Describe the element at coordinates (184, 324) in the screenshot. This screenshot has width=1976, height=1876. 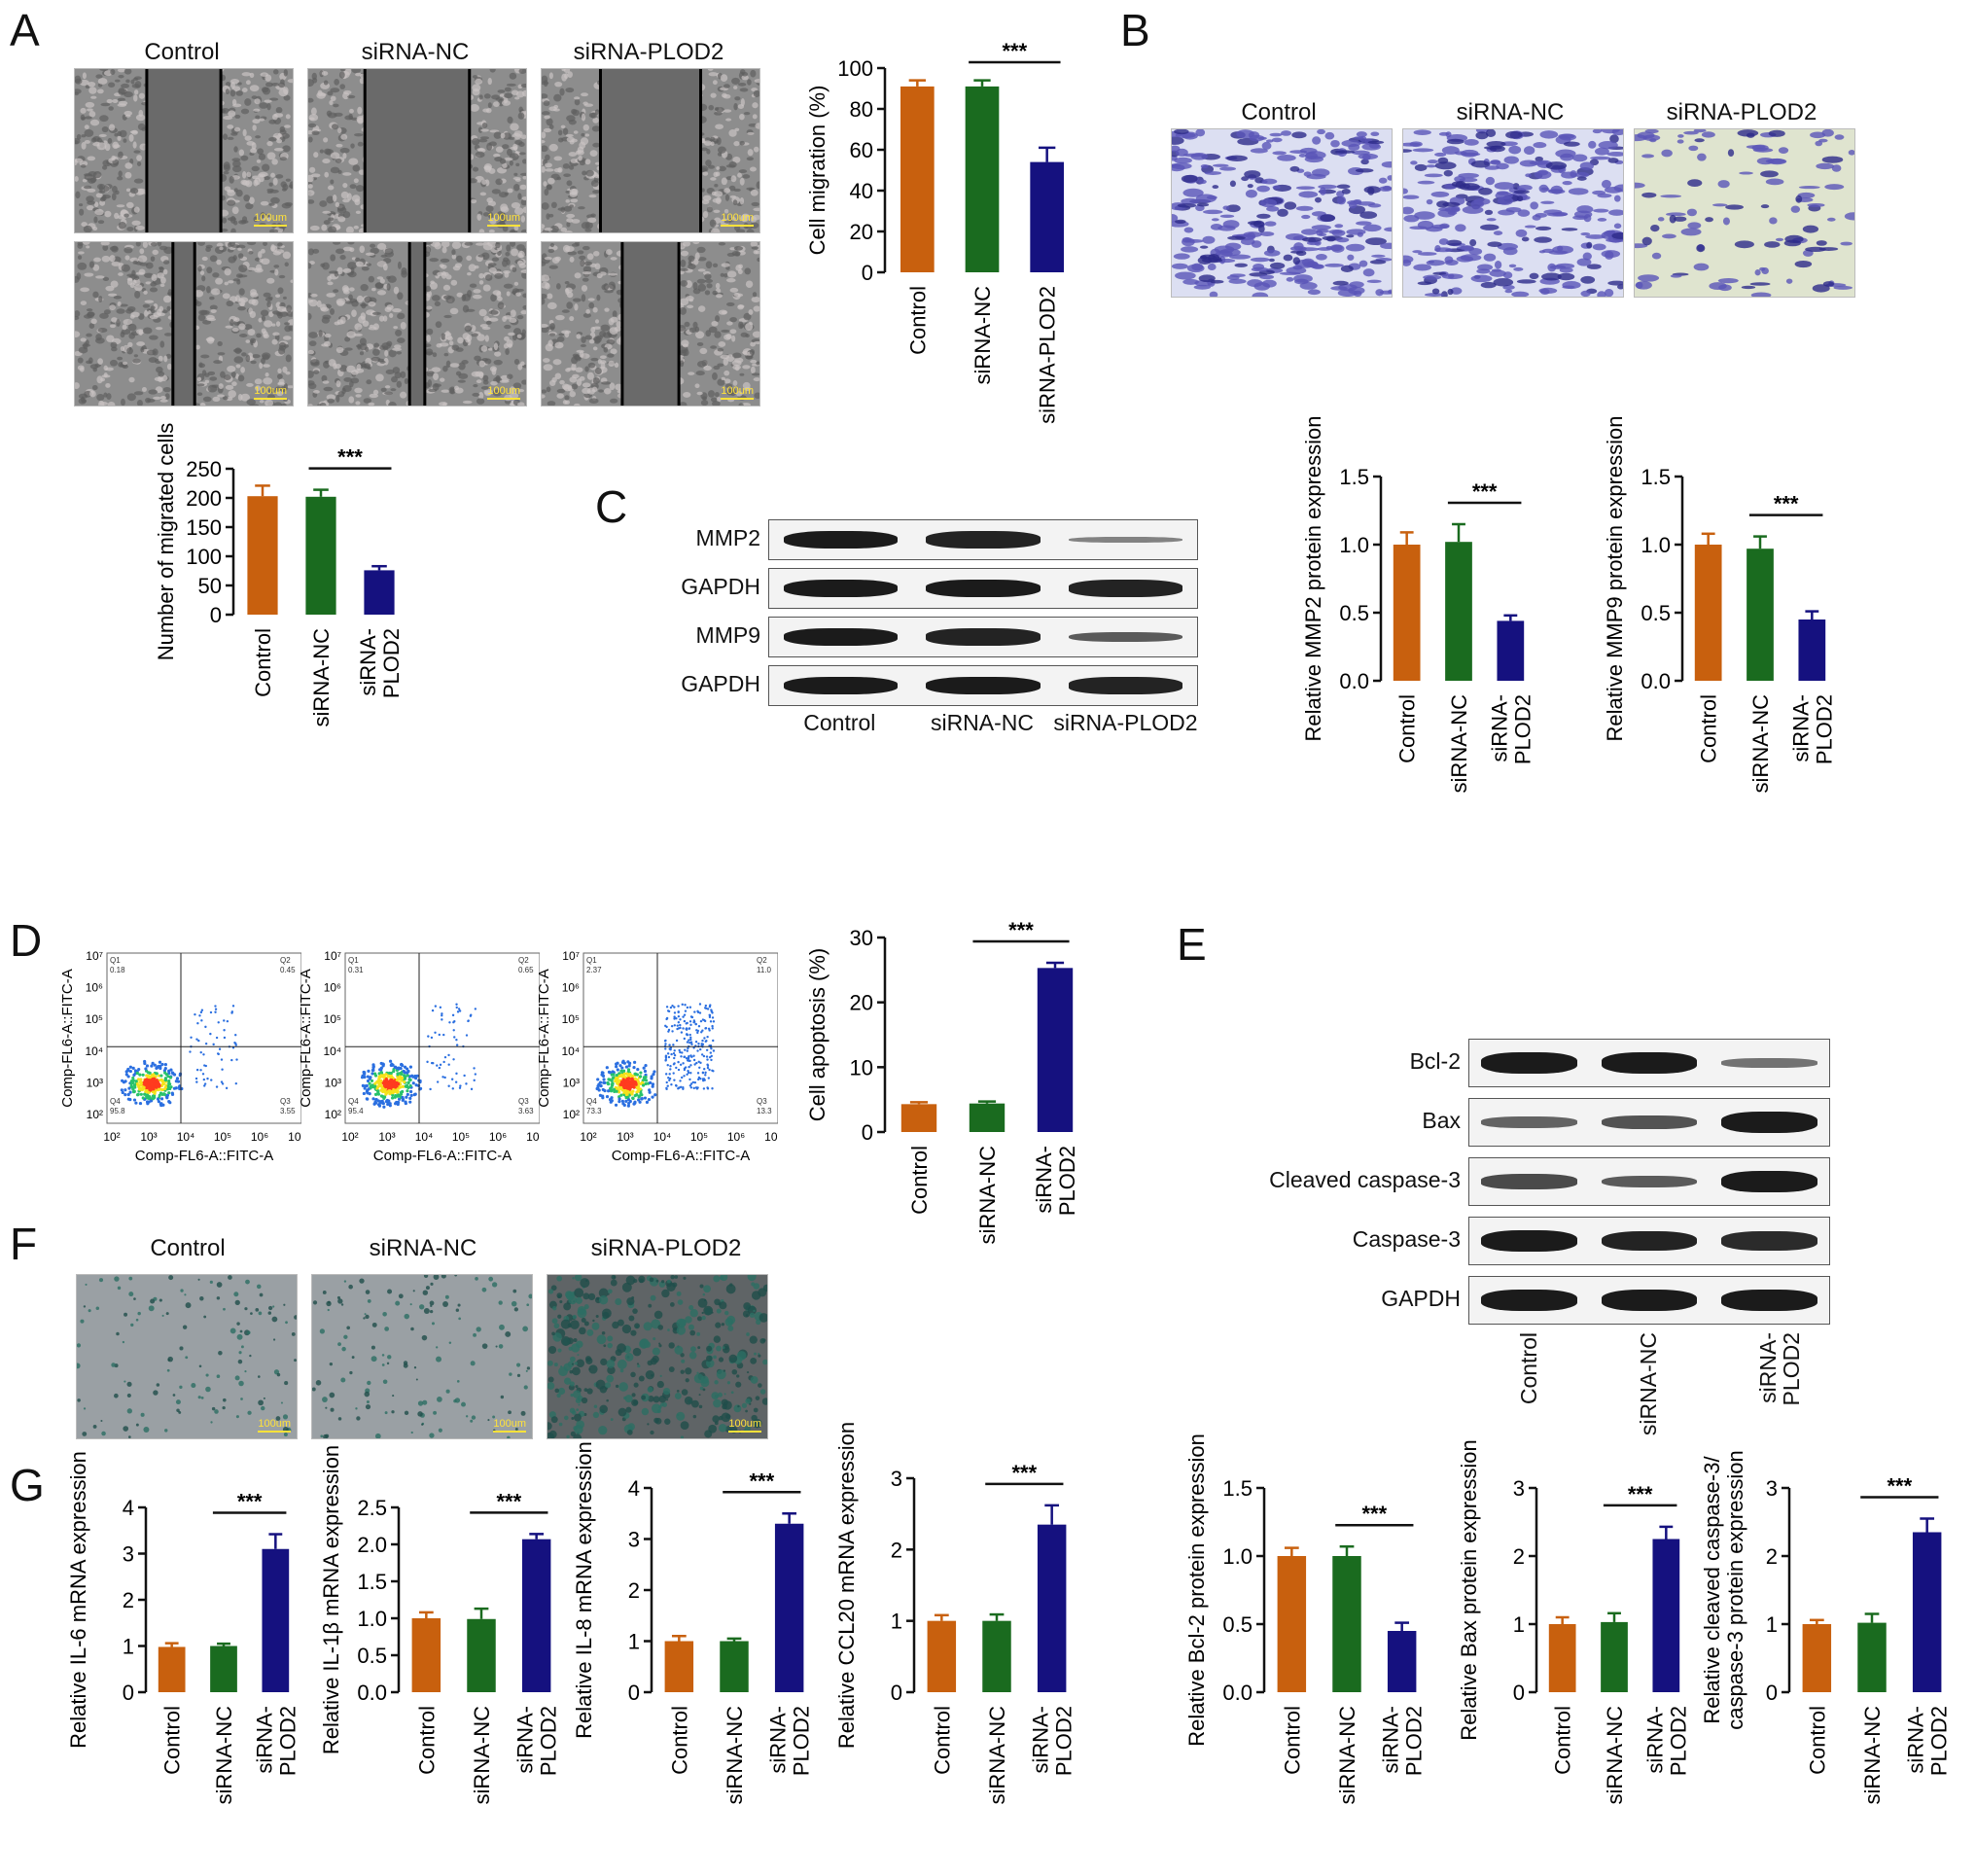
I see `wound-image-control-24h: 100um` at that location.